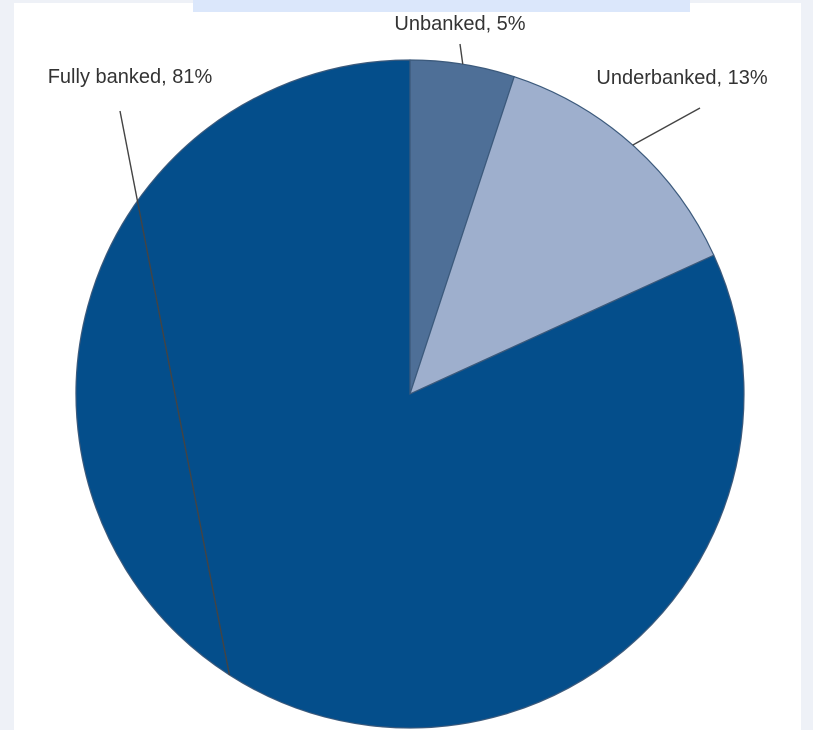 The image size is (813, 730). I want to click on slice-label-underbanked: Underbanked, 13%, so click(681, 78).